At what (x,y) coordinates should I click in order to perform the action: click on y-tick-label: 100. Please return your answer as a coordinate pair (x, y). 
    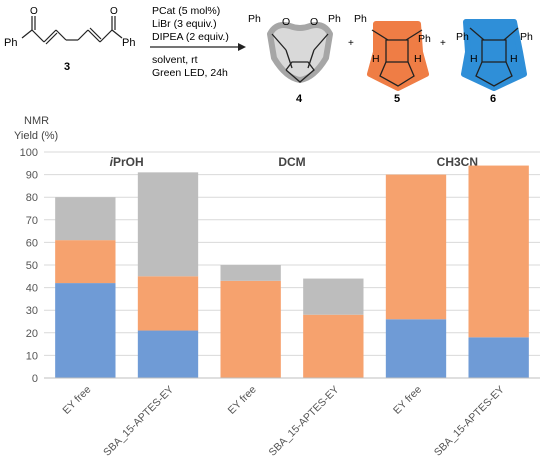
    Looking at the image, I should click on (29, 153).